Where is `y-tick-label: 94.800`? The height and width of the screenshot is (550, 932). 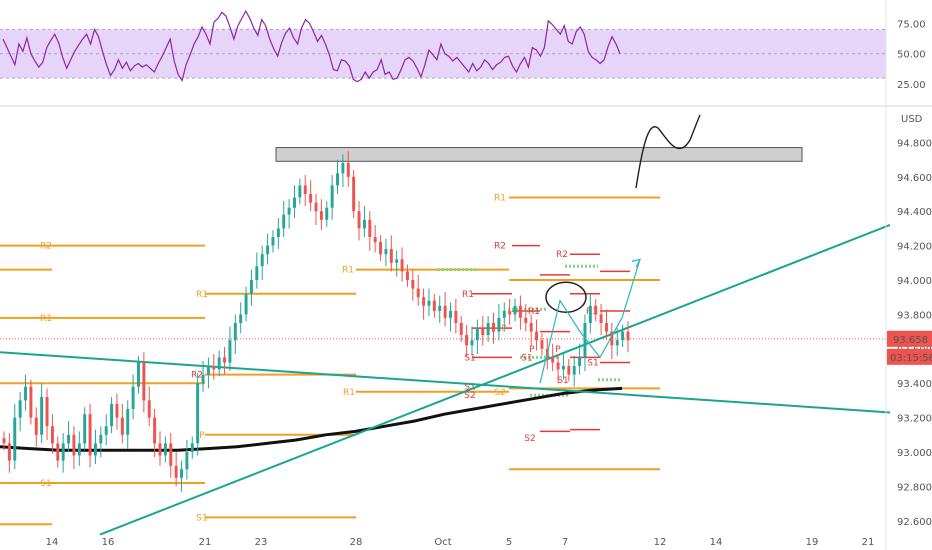
y-tick-label: 94.800 is located at coordinates (914, 143).